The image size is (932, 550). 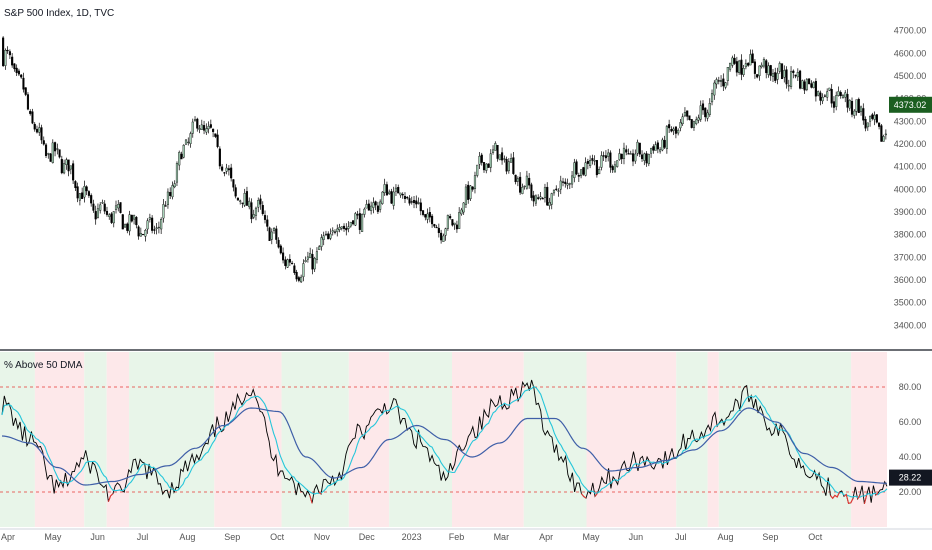 What do you see at coordinates (910, 121) in the screenshot?
I see `price-axis-tick: 4300.00` at bounding box center [910, 121].